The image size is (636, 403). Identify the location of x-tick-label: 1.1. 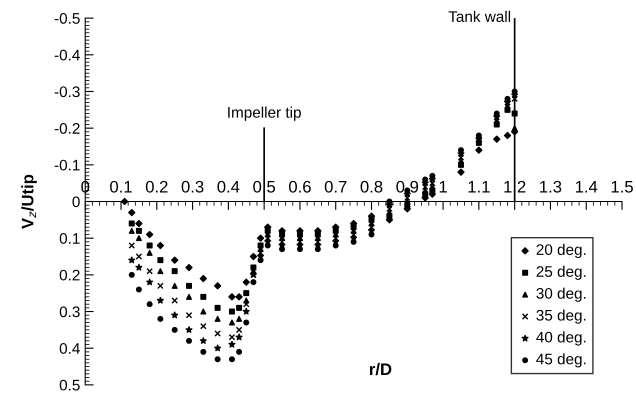
(479, 186).